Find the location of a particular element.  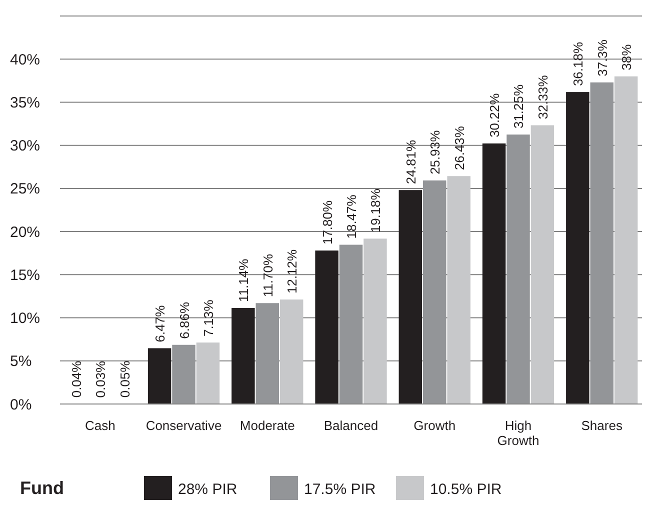

data-label: 0.04% is located at coordinates (76, 379).